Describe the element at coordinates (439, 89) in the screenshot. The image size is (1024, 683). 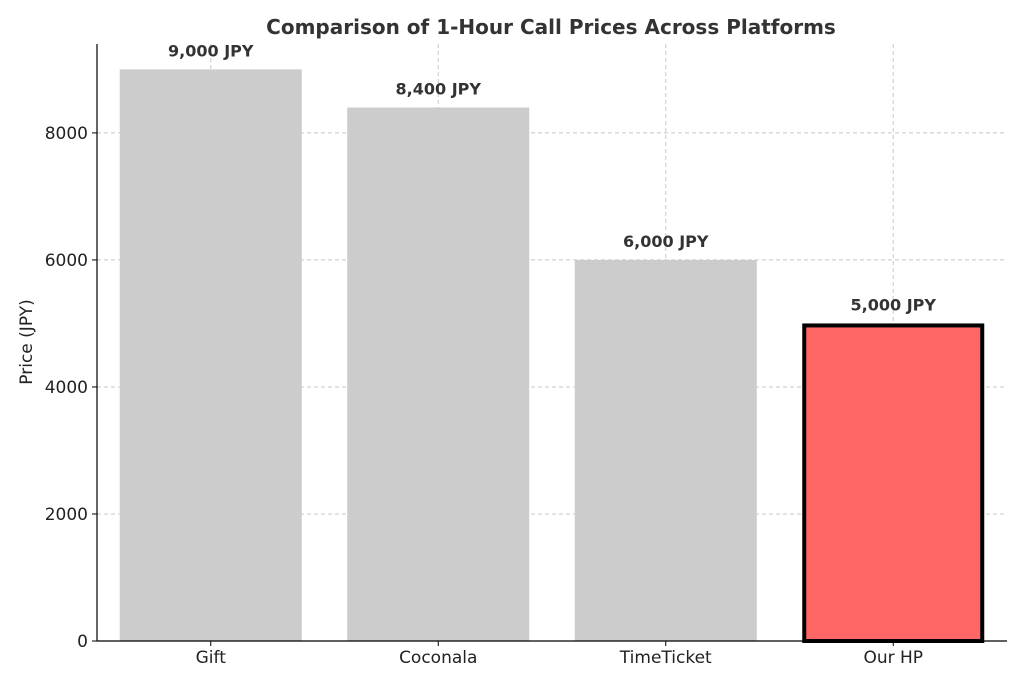
I see `bar-value-label: 8,400 JPY` at that location.